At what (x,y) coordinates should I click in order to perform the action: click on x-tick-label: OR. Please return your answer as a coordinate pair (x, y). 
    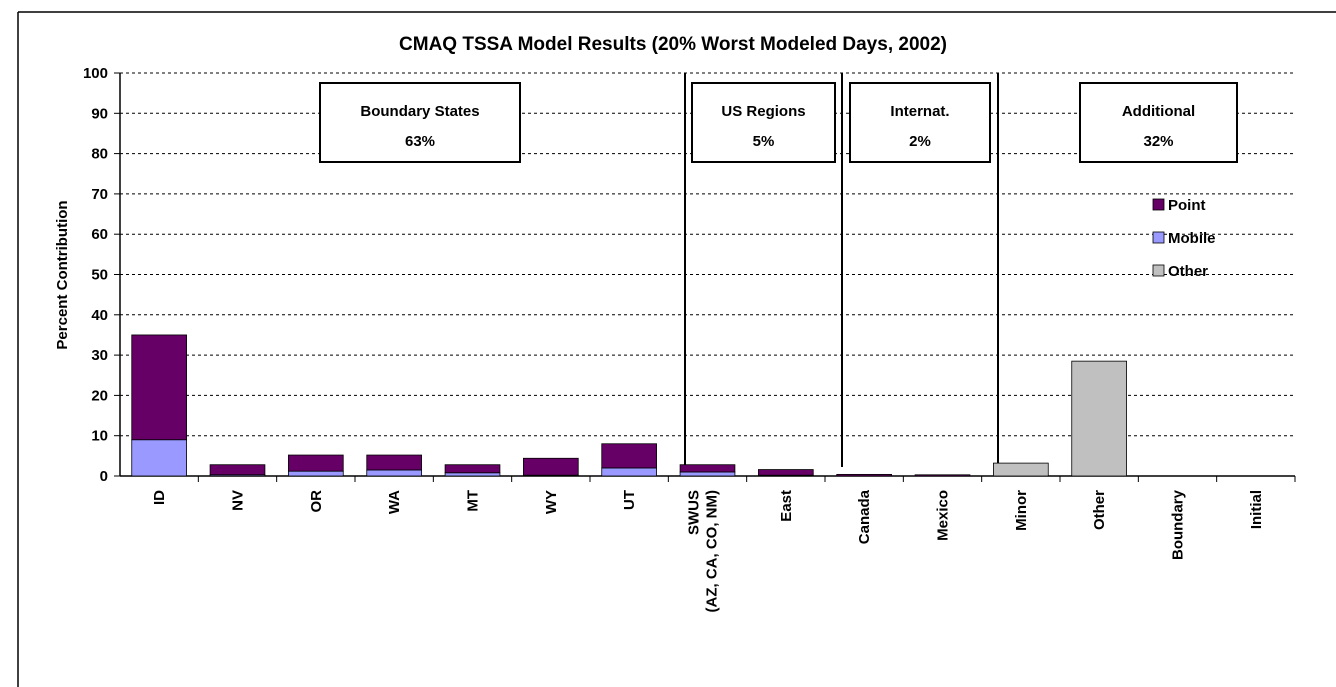
    Looking at the image, I should click on (316, 501).